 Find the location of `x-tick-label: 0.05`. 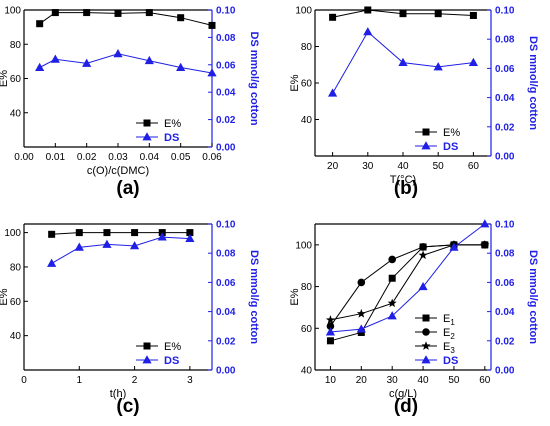

x-tick-label: 0.05 is located at coordinates (181, 157).